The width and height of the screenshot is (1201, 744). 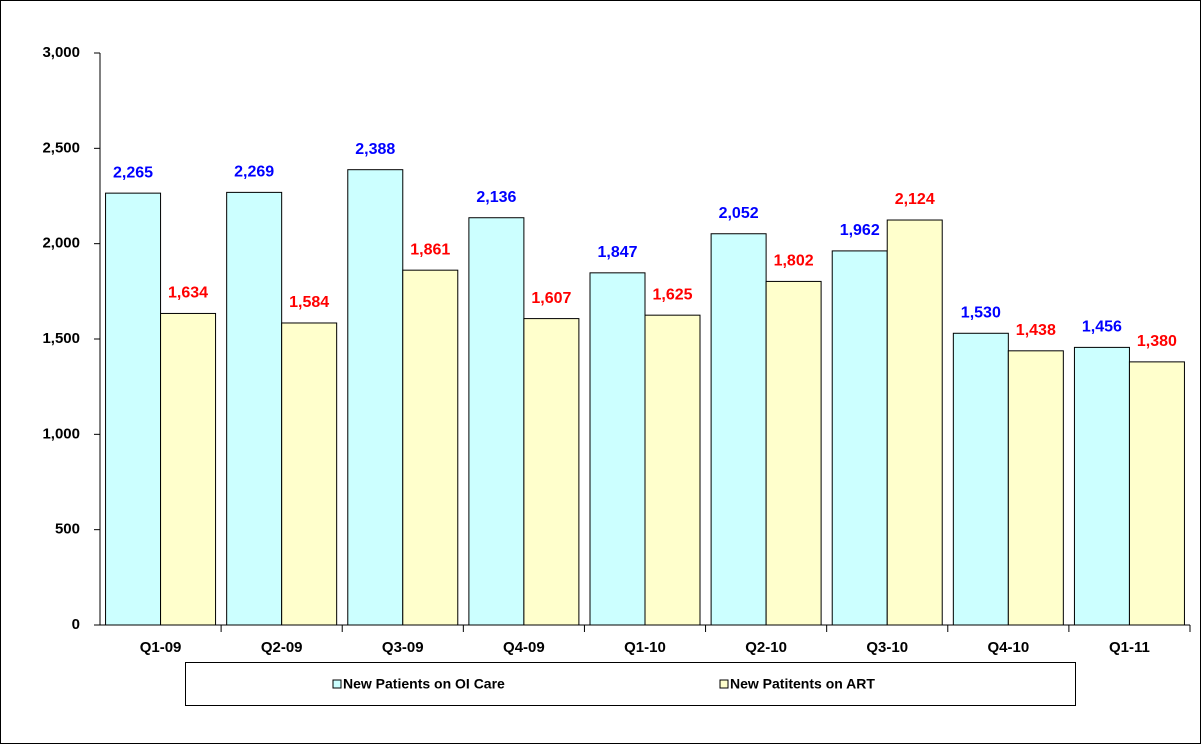 What do you see at coordinates (630, 684) in the screenshot?
I see `legend-box` at bounding box center [630, 684].